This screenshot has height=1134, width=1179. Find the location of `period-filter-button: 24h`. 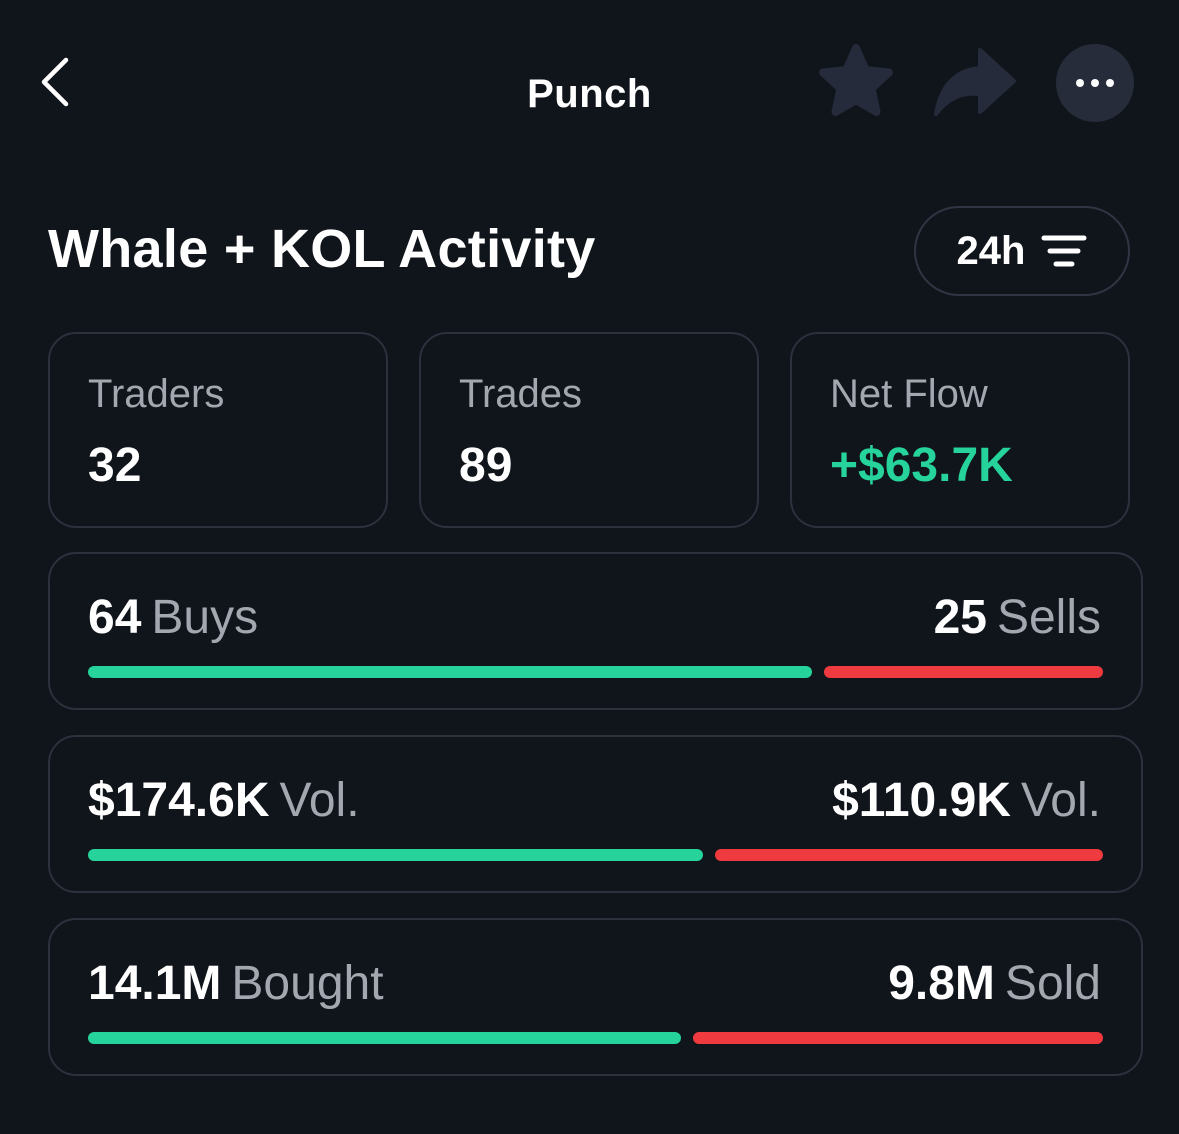

period-filter-button: 24h is located at coordinates (1022, 251).